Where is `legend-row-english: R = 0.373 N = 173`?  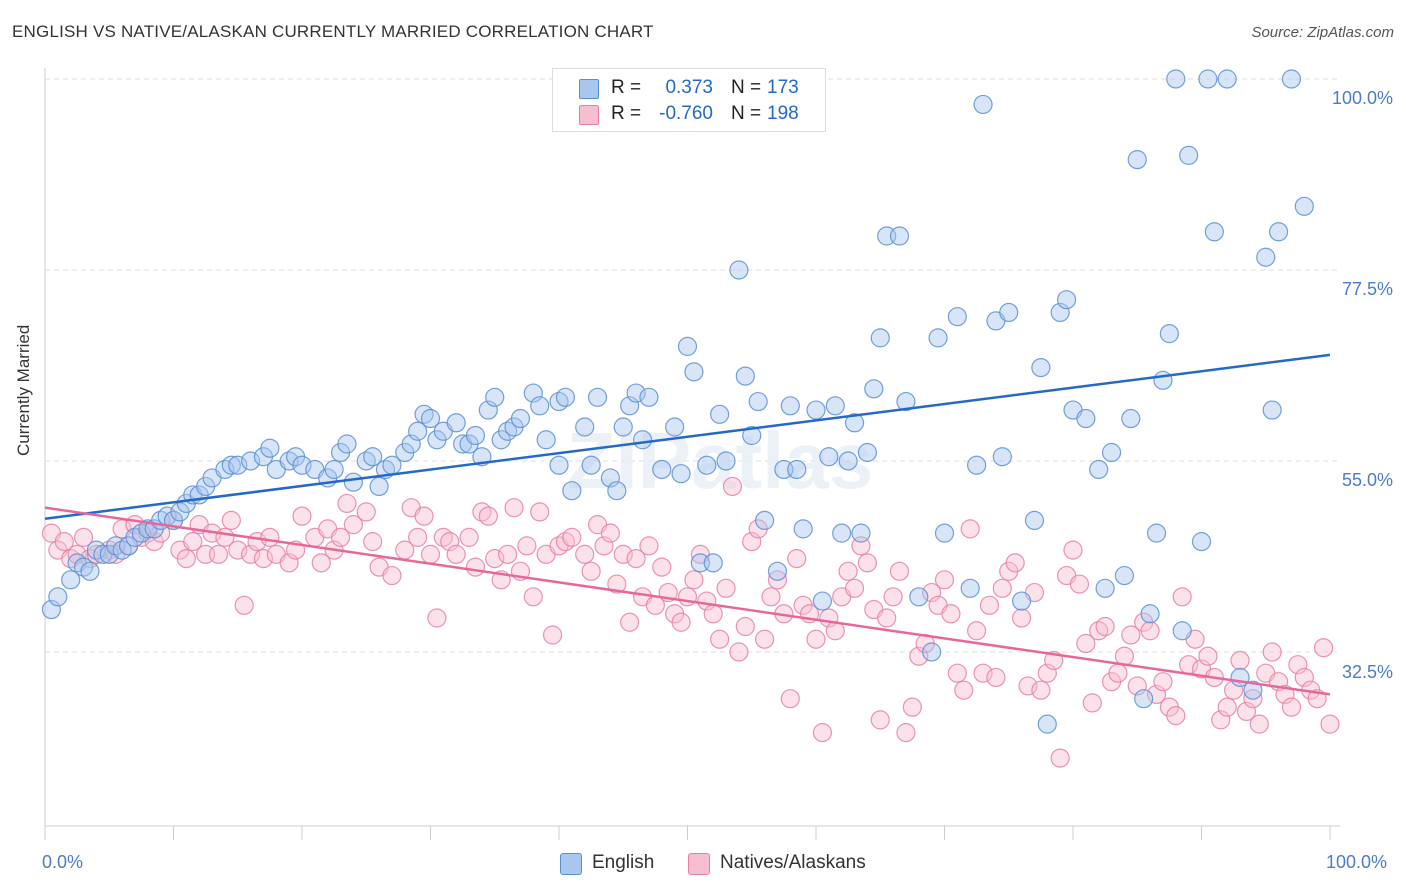 legend-row-english: R = 0.373 N = 173 is located at coordinates (689, 88).